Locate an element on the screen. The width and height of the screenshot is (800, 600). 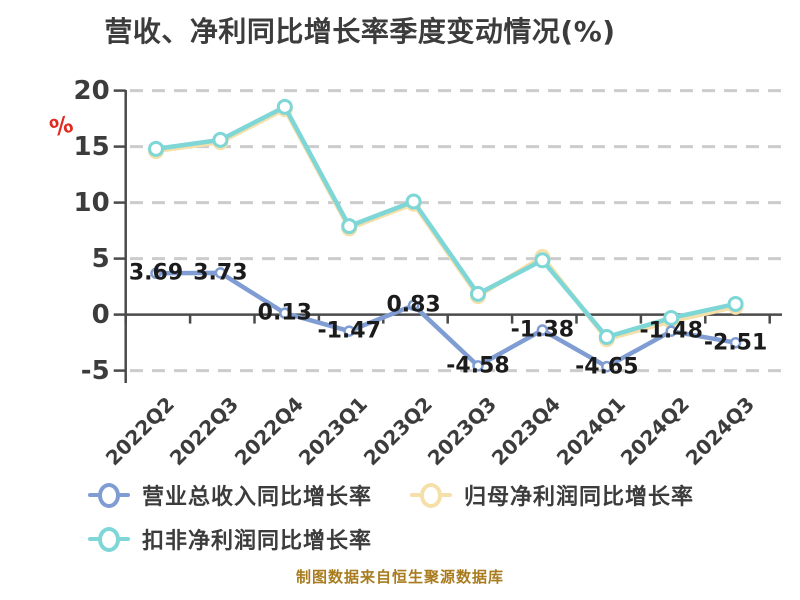
legend-label-revenue-growth: 营业总收入同比增长率 is located at coordinates (257, 497).